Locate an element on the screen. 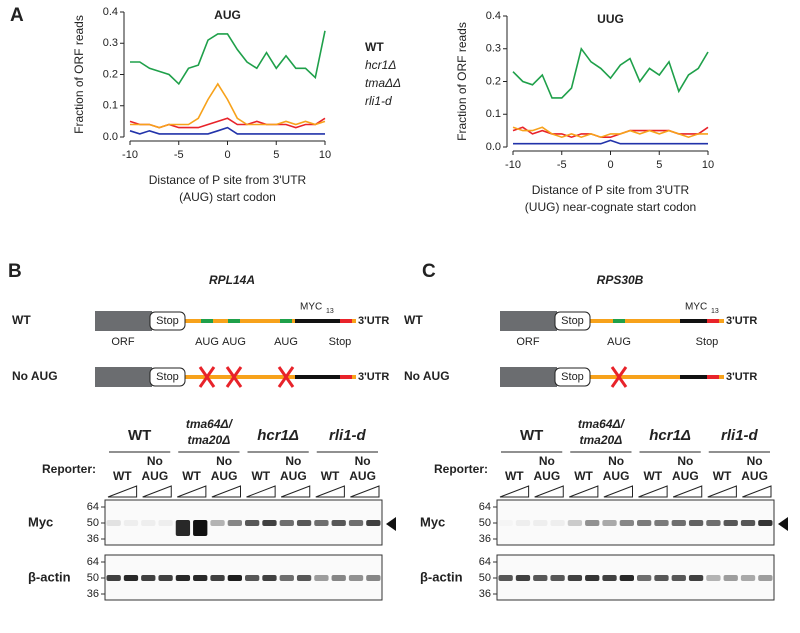 This screenshot has height=633, width=800. panel-letter: C is located at coordinates (429, 271).